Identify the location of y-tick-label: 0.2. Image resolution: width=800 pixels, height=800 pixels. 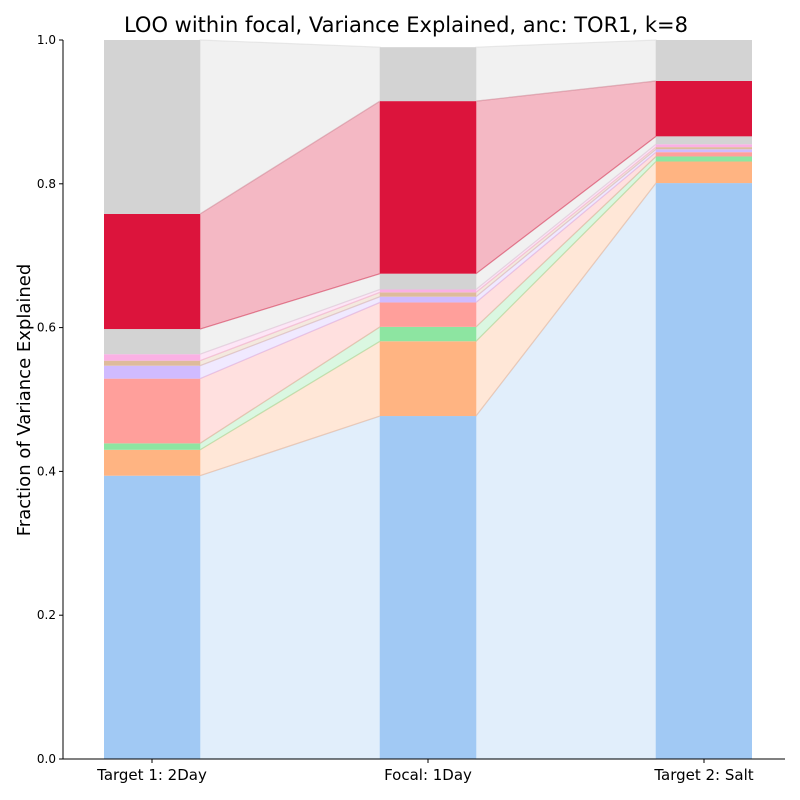
(46, 615).